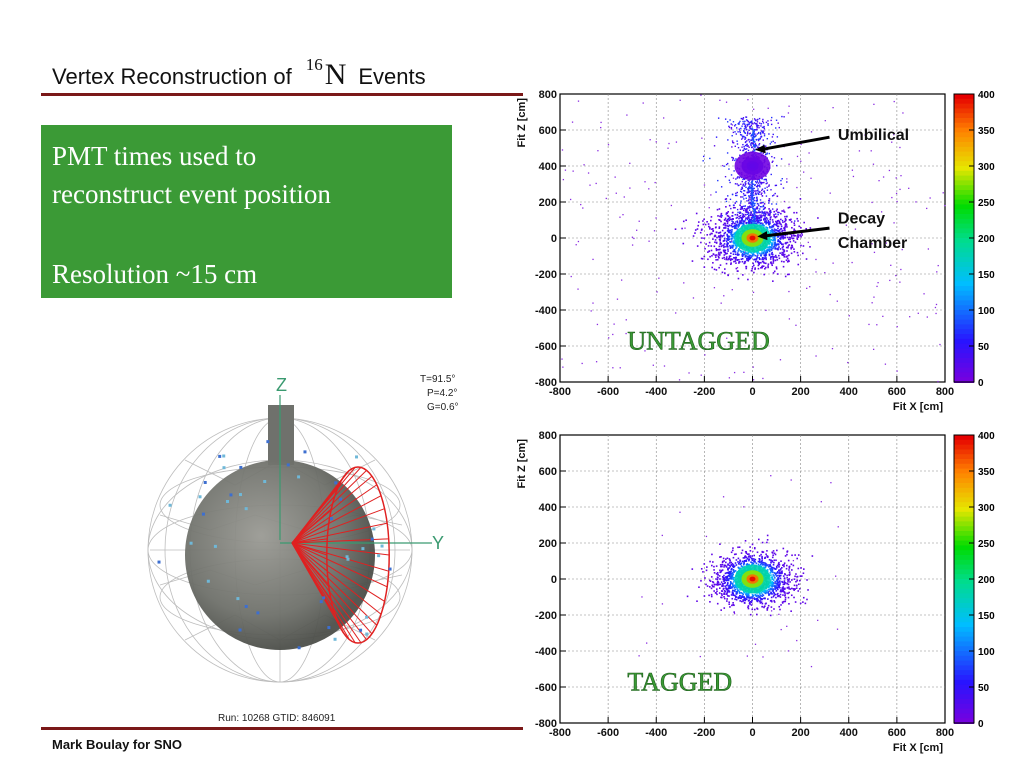 The height and width of the screenshot is (768, 1024). What do you see at coordinates (897, 733) in the screenshot?
I see `x-tick-label: 600` at bounding box center [897, 733].